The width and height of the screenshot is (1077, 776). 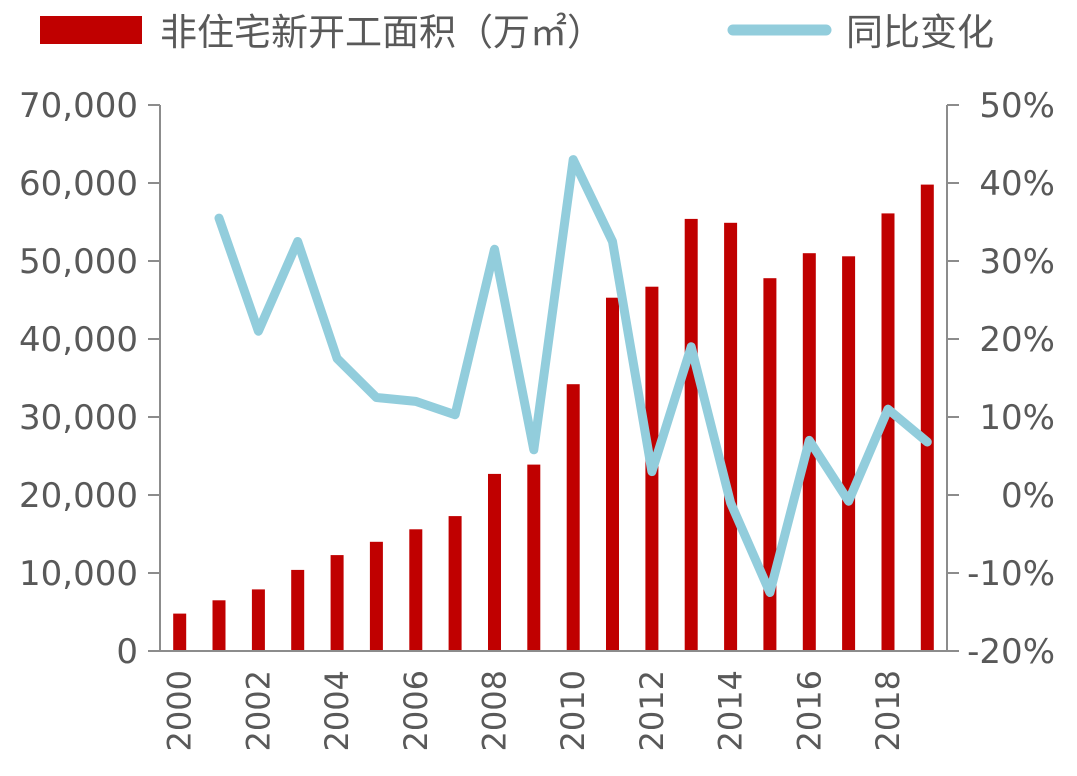 What do you see at coordinates (888, 710) in the screenshot?
I see `x-tick-label: 2018` at bounding box center [888, 710].